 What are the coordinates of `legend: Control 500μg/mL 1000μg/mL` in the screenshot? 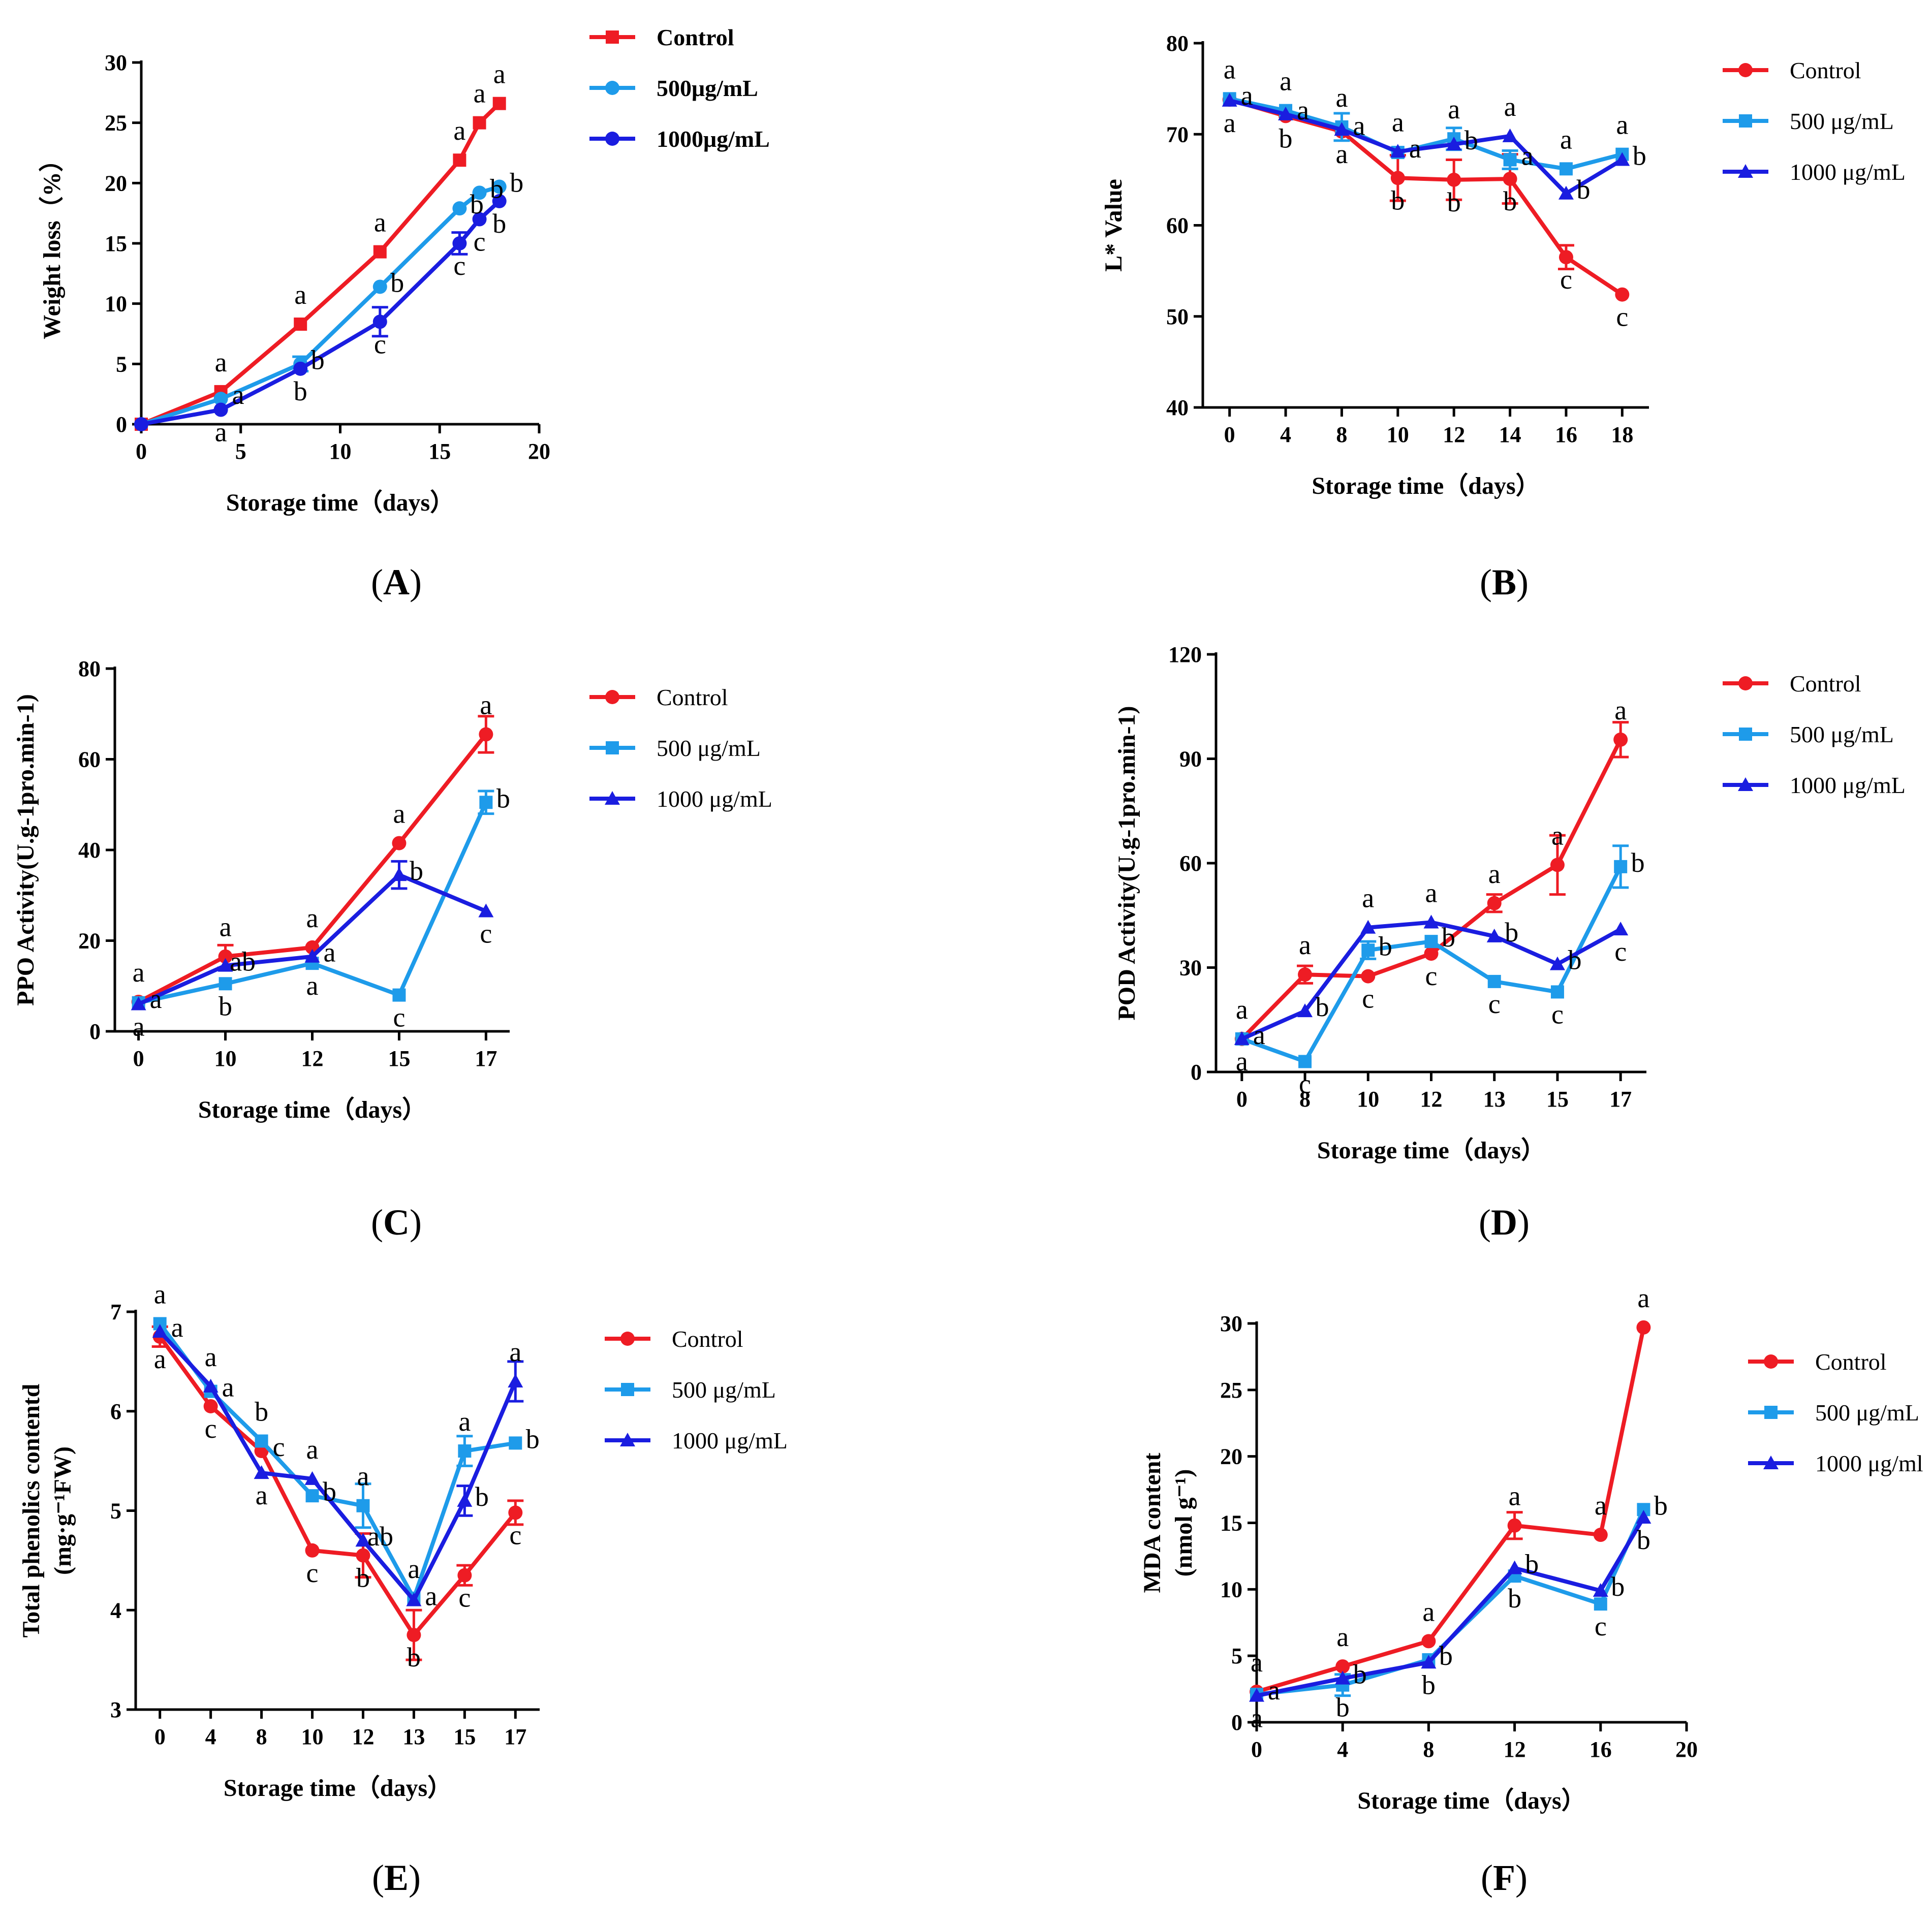 It's located at (679, 88).